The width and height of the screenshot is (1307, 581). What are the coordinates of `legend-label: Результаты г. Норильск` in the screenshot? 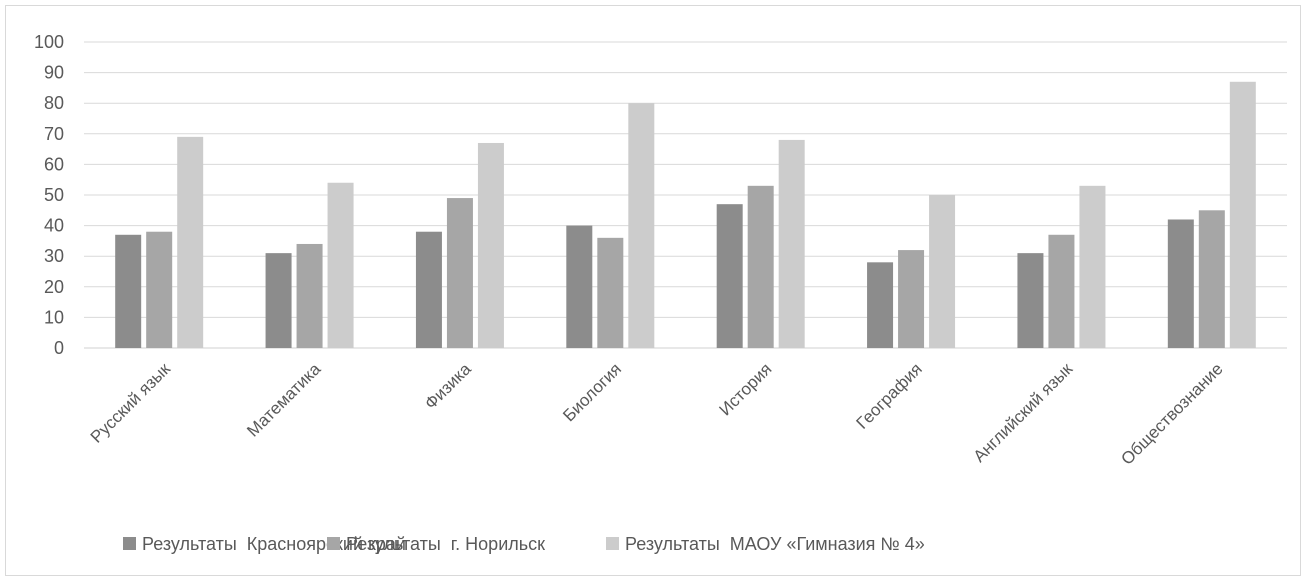 It's located at (445, 544).